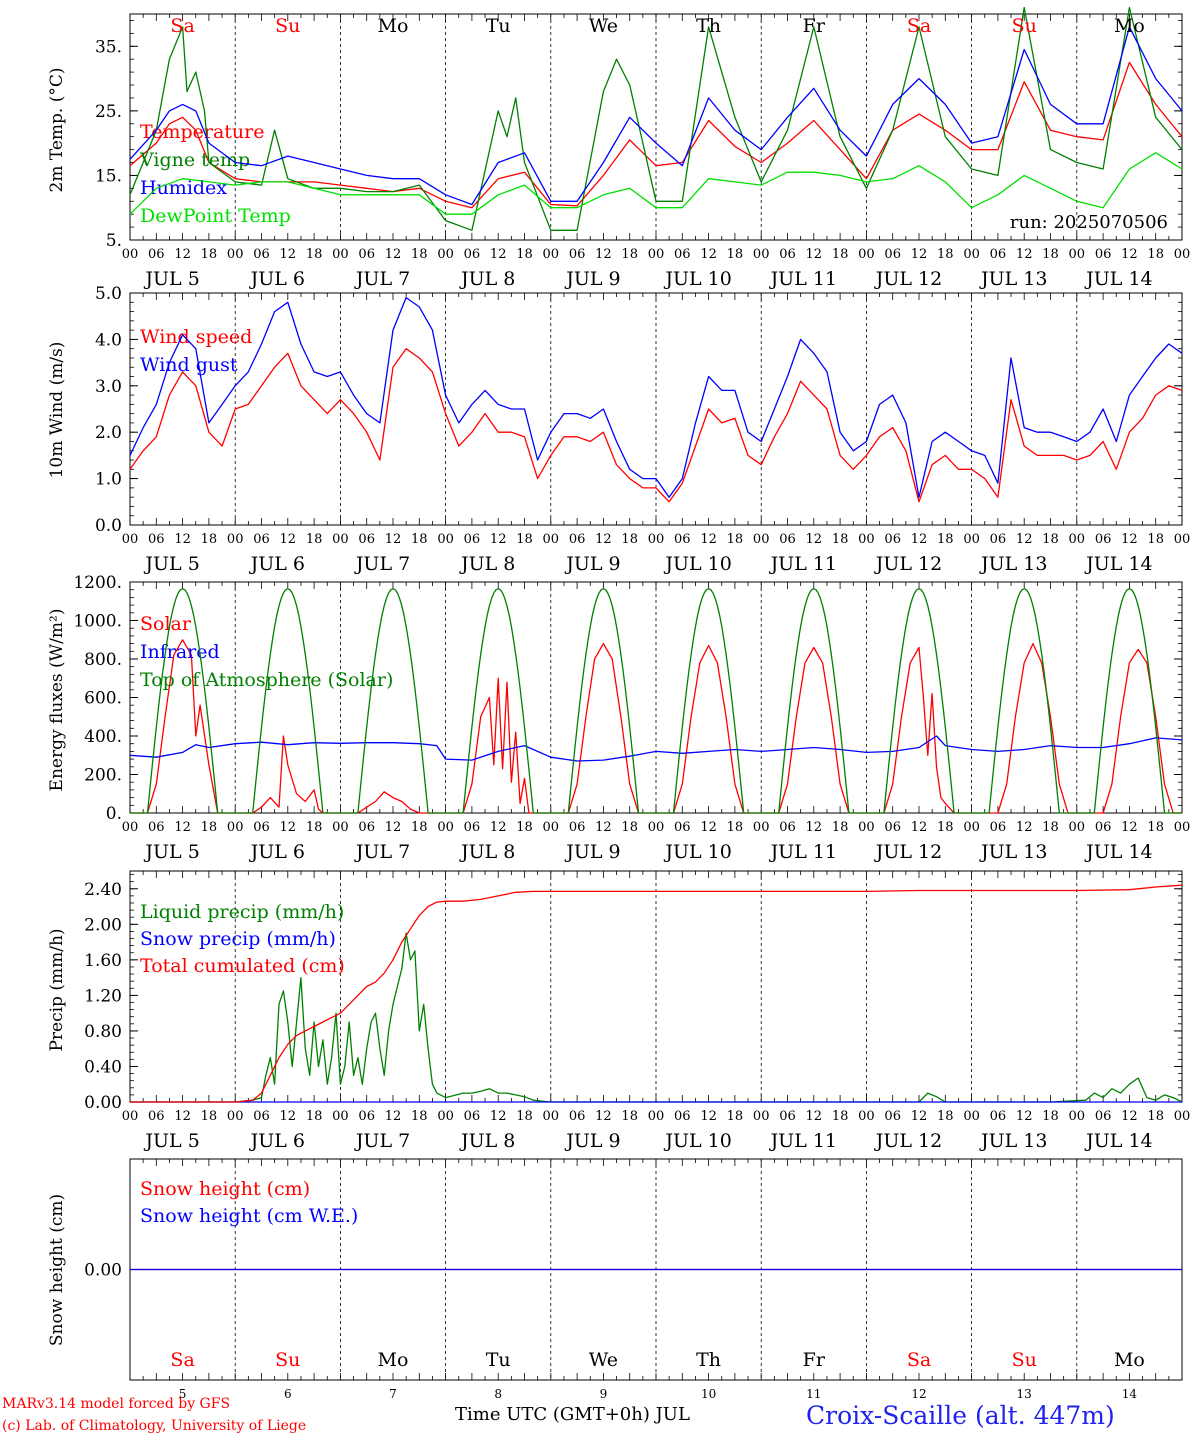 The height and width of the screenshot is (1440, 1194). Describe the element at coordinates (238, 939) in the screenshot. I see `legend-entry: Snow precip (mm/h)` at that location.